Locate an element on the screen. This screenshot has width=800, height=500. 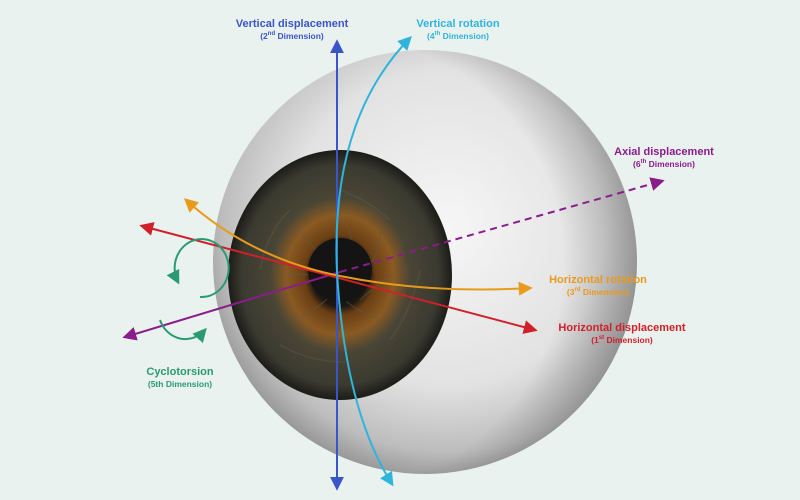
dim-prefix: (3 is located at coordinates (570, 292).